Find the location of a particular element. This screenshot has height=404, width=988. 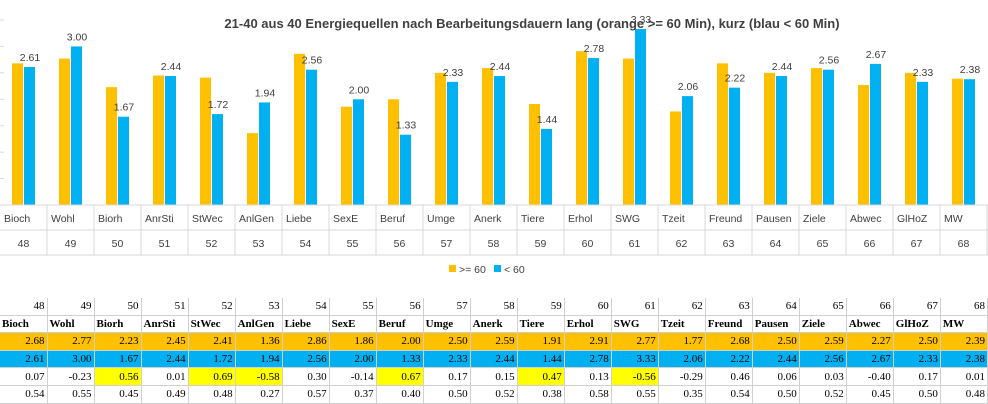

bar-short-StWec is located at coordinates (217, 159).